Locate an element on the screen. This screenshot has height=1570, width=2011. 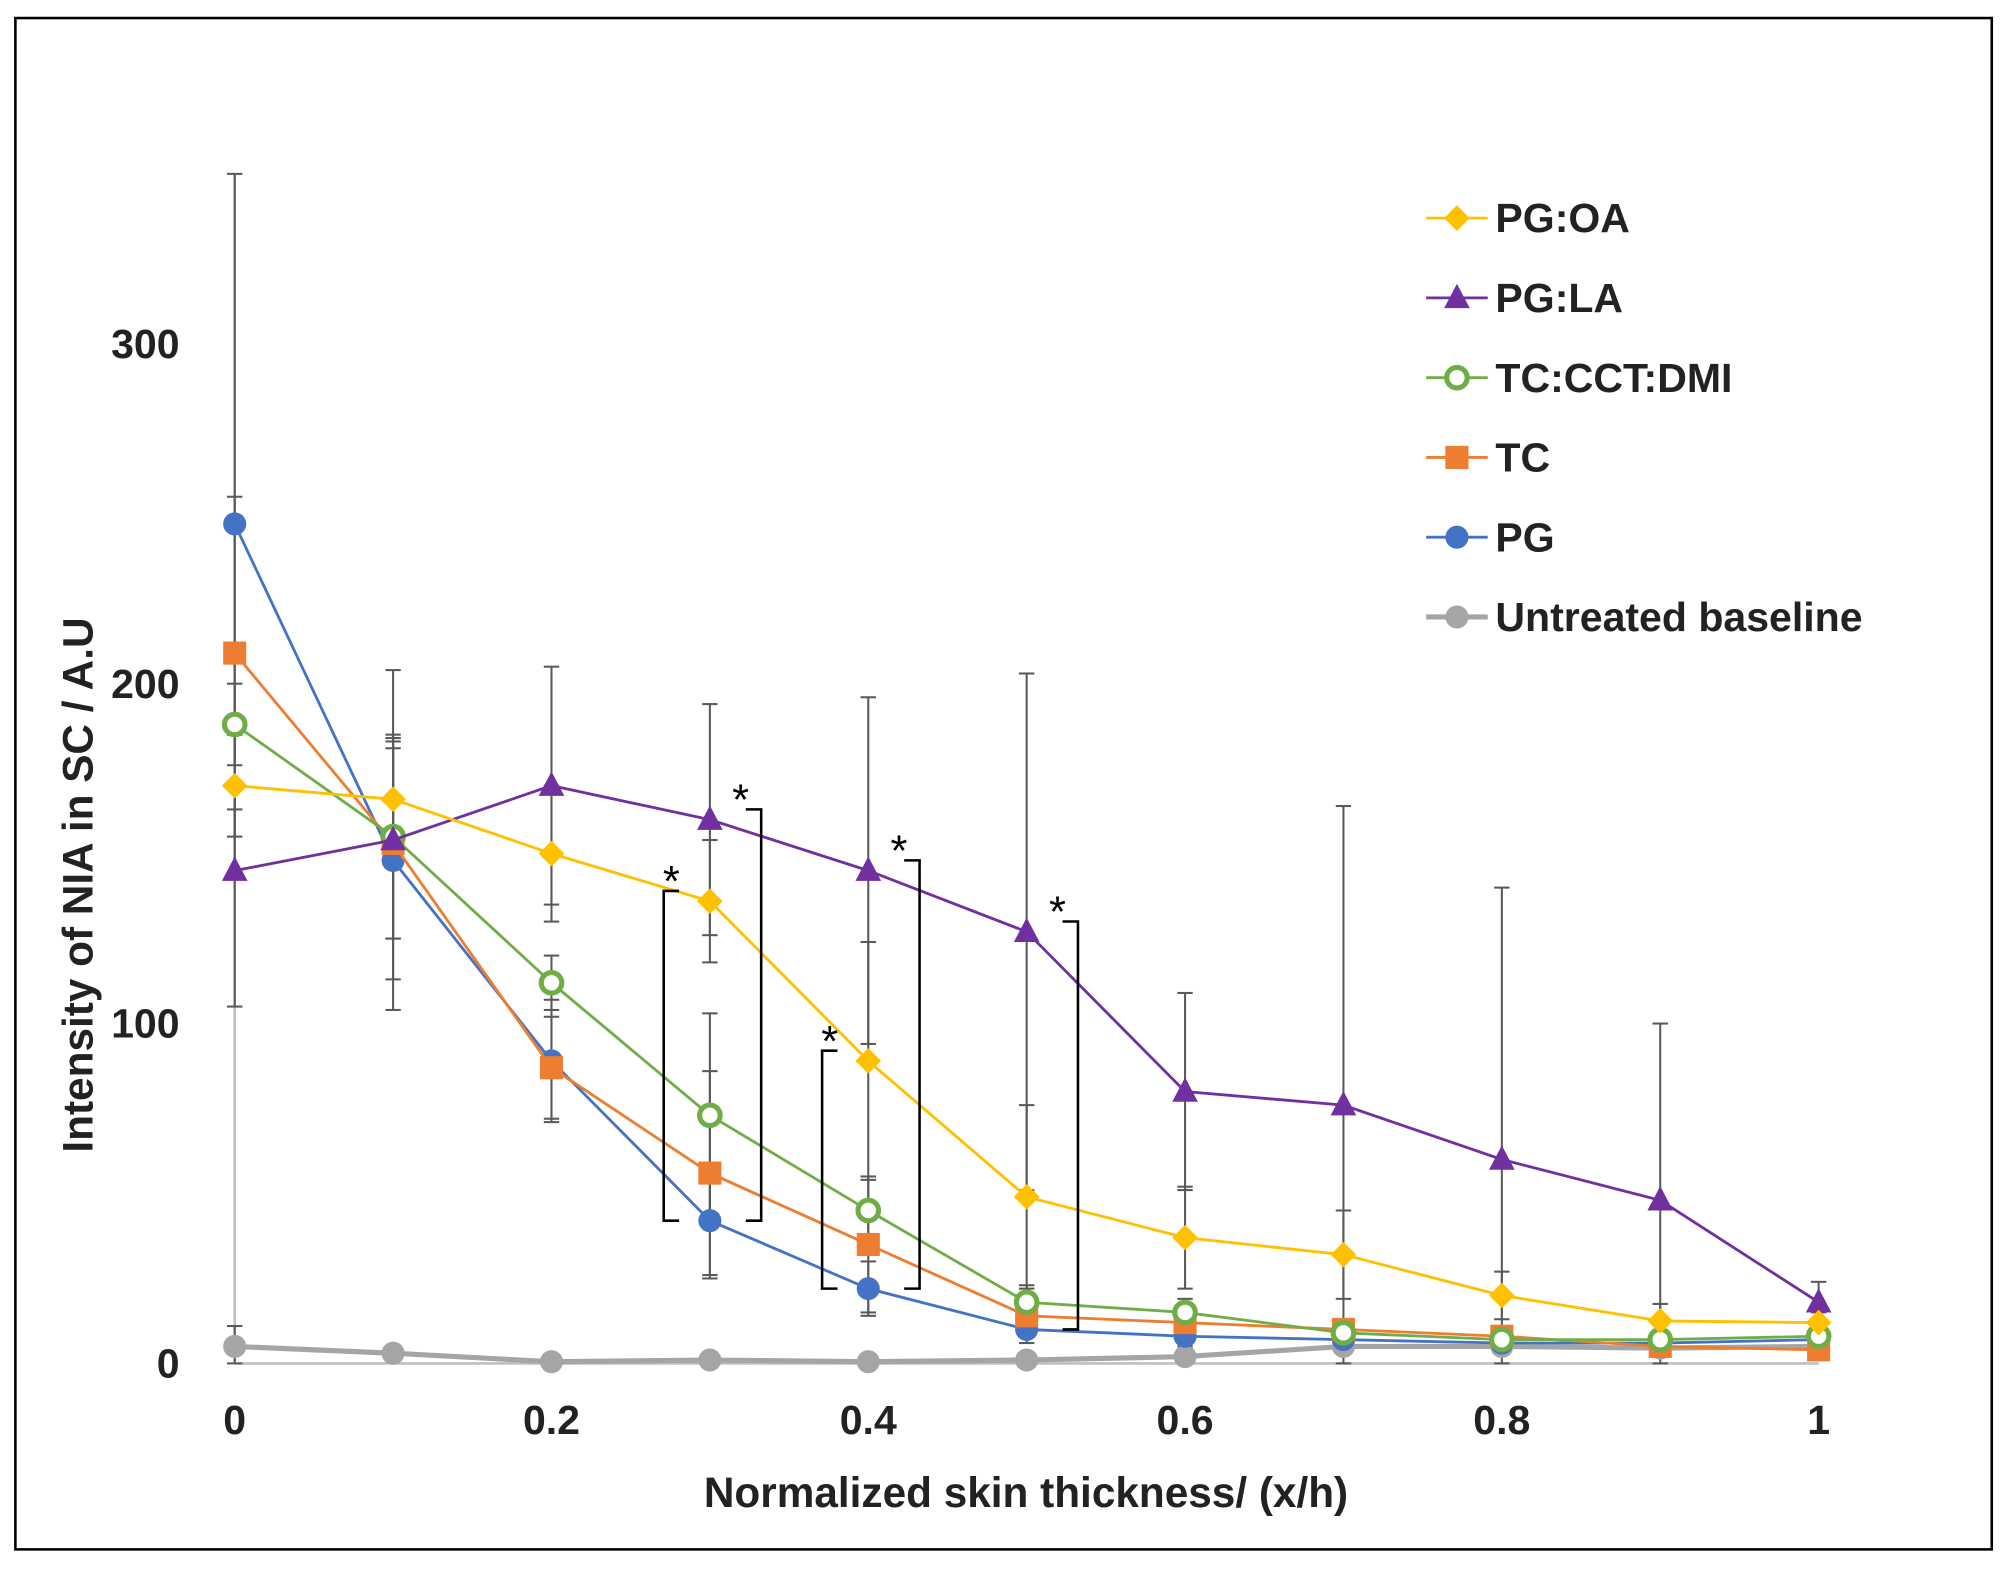
legend-label-untreated-baseline: Untreated baseline is located at coordinates (1678, 617).